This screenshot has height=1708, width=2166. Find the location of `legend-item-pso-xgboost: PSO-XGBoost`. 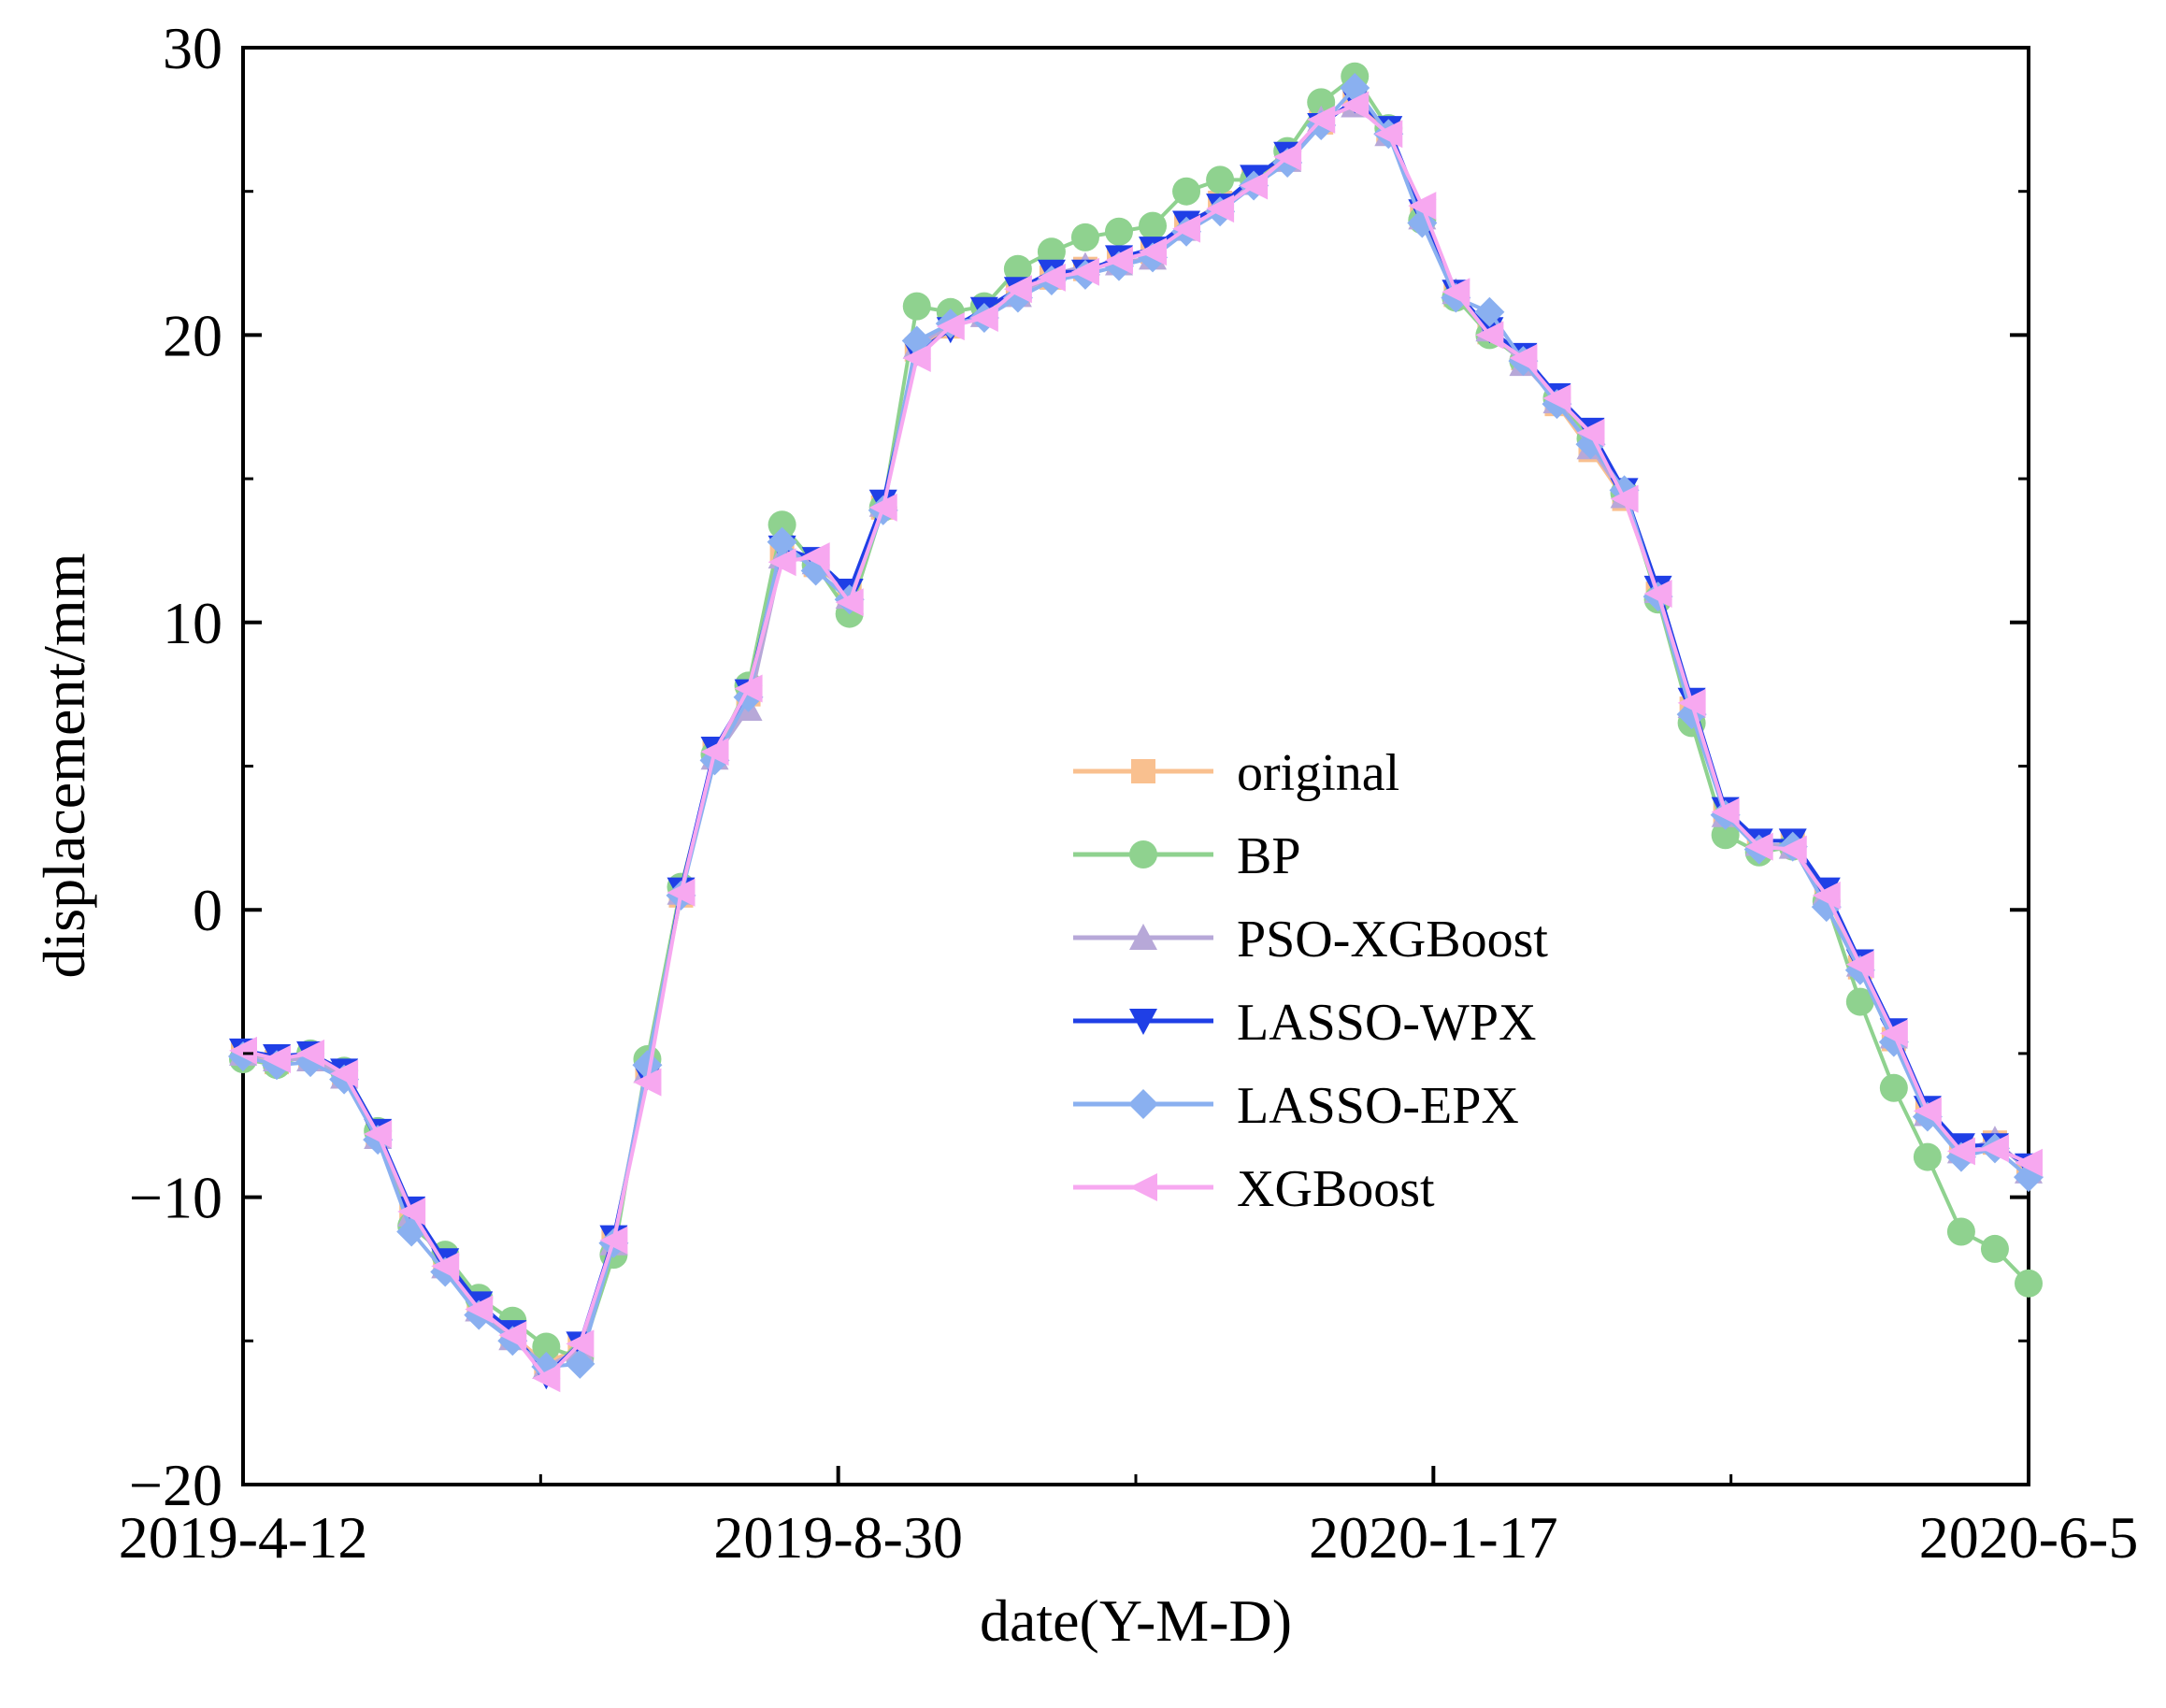

legend-item-pso-xgboost: PSO-XGBoost is located at coordinates (1310, 940).